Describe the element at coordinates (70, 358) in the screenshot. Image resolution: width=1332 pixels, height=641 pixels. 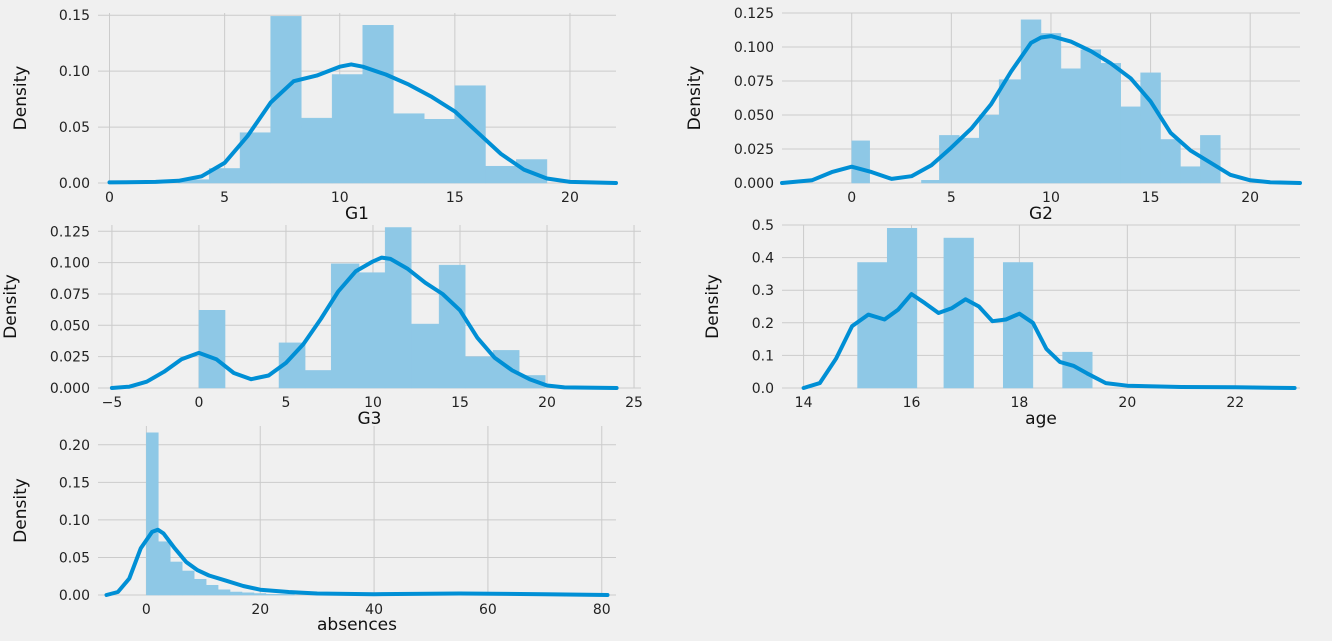
I see `y-tick-label: 0.025` at that location.